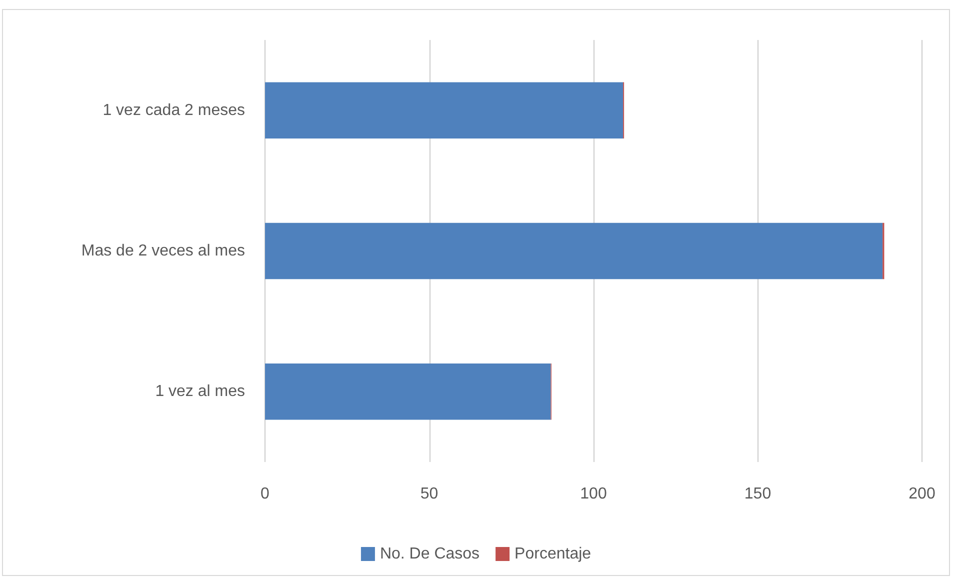  What do you see at coordinates (430, 554) in the screenshot?
I see `legend-label: No. De Casos` at bounding box center [430, 554].